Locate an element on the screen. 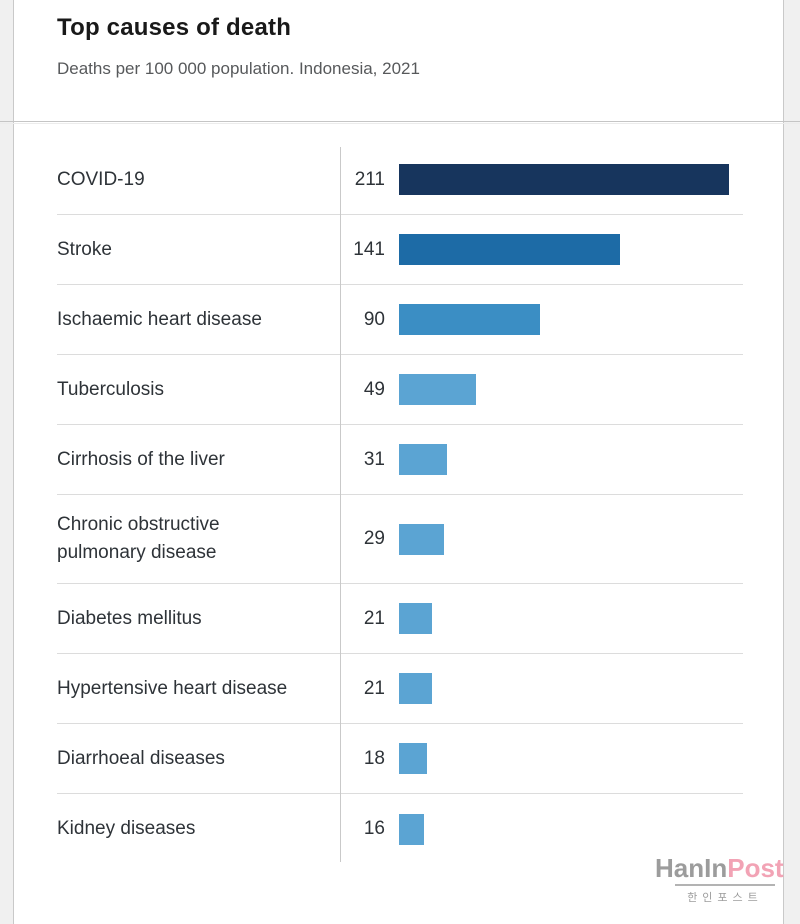 The height and width of the screenshot is (924, 800). chart-row: Chronic obstructive pulmonary disease 29 is located at coordinates (400, 539).